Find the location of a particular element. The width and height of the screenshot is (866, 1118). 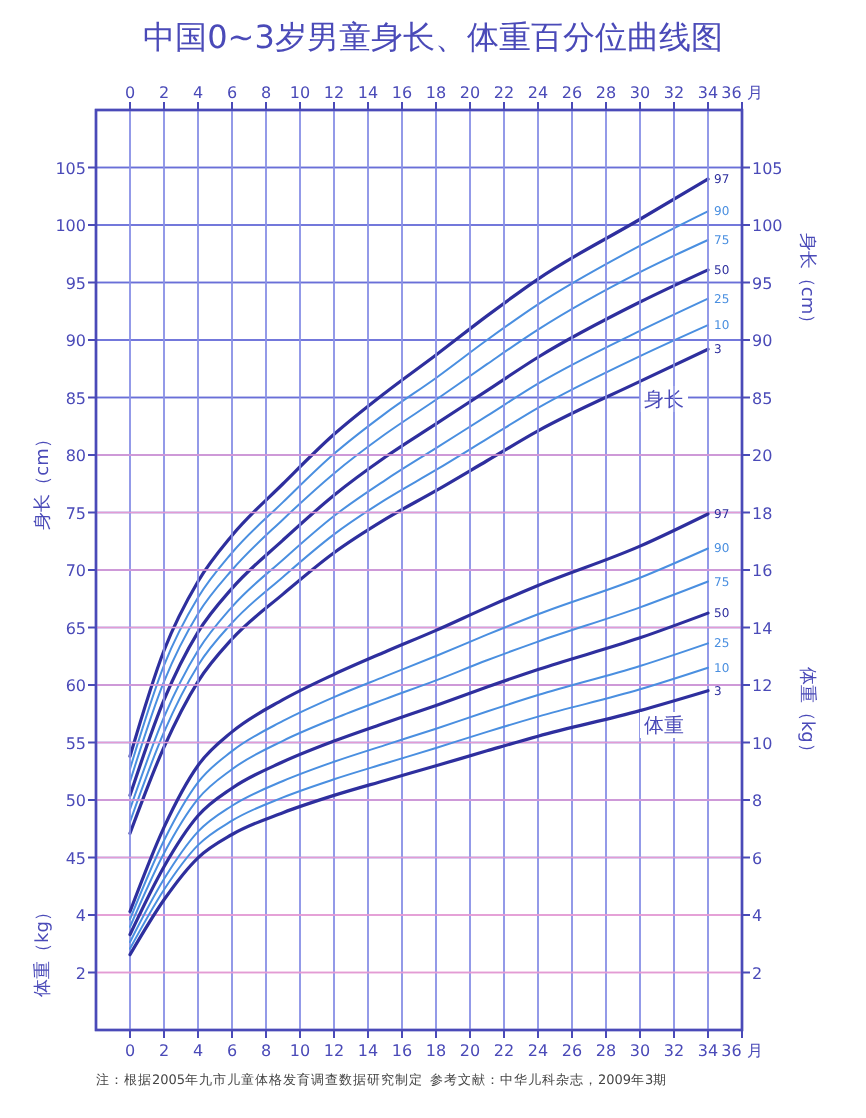

x2-tick-label: 34 is located at coordinates (708, 93).